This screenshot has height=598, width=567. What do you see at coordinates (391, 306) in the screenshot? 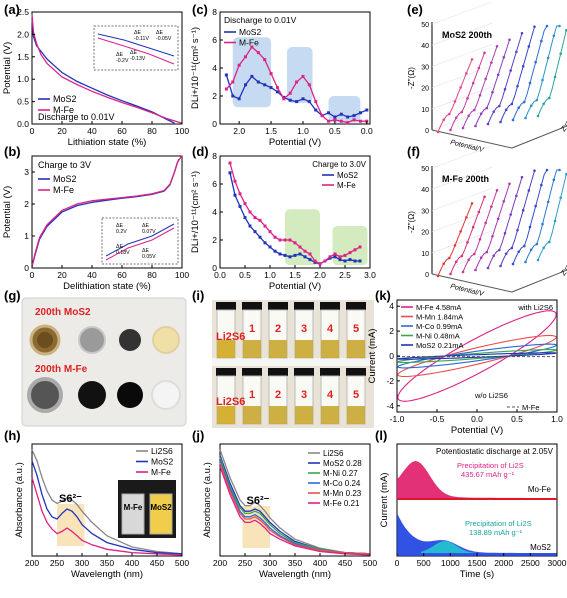
I see `ytick-label-k: 4` at bounding box center [391, 306].